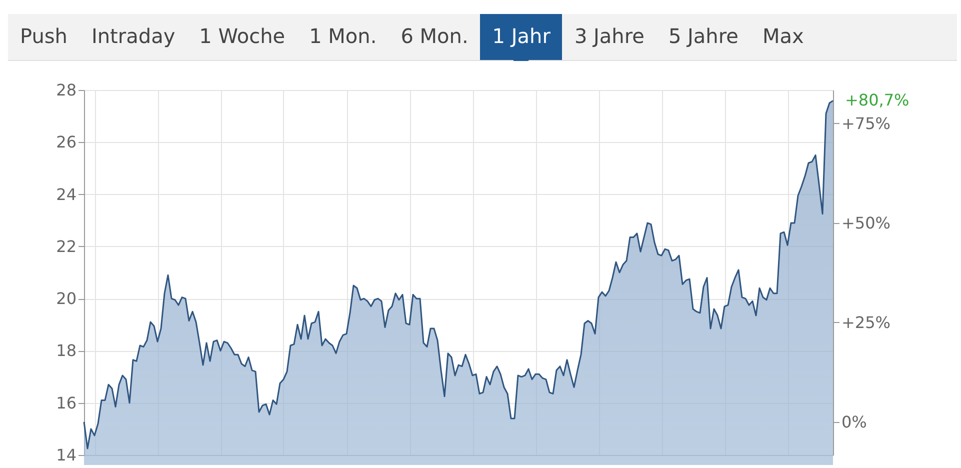 The width and height of the screenshot is (961, 468). I want to click on y-tick-label: 16, so click(66, 402).